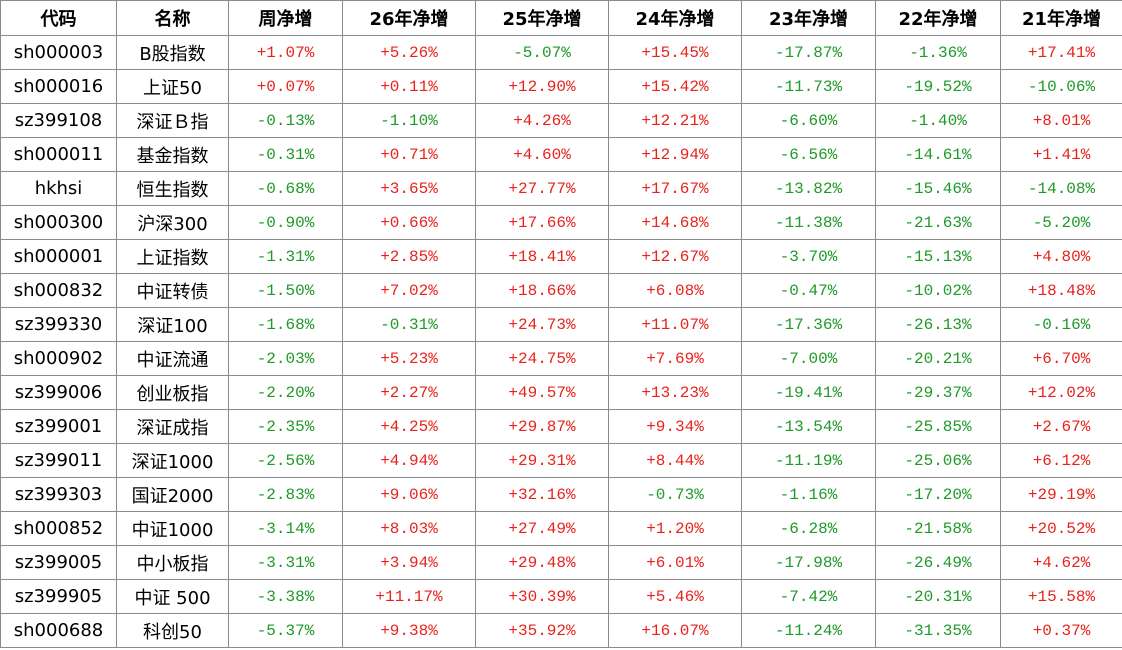  What do you see at coordinates (542, 460) in the screenshot?
I see `change-cell: +29.31%` at bounding box center [542, 460].